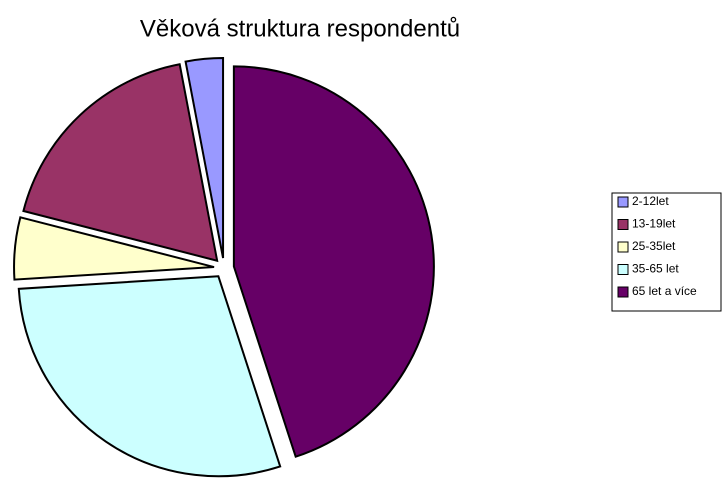 The image size is (725, 479). Describe the element at coordinates (664, 291) in the screenshot. I see `legend-label: 65 let a více` at that location.